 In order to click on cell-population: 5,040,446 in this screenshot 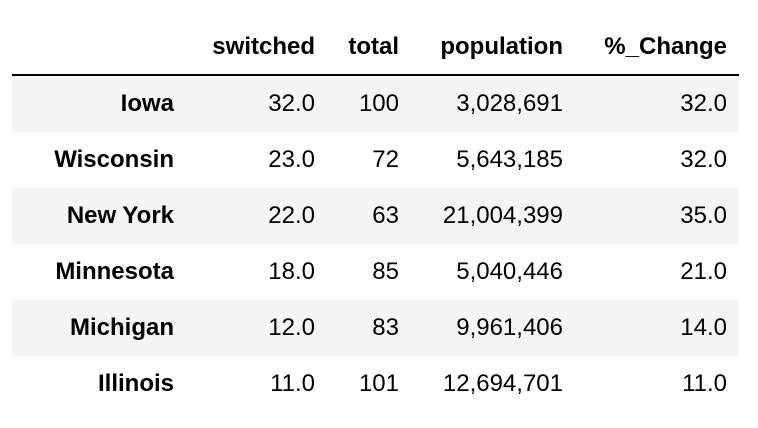, I will do `click(509, 271)`.